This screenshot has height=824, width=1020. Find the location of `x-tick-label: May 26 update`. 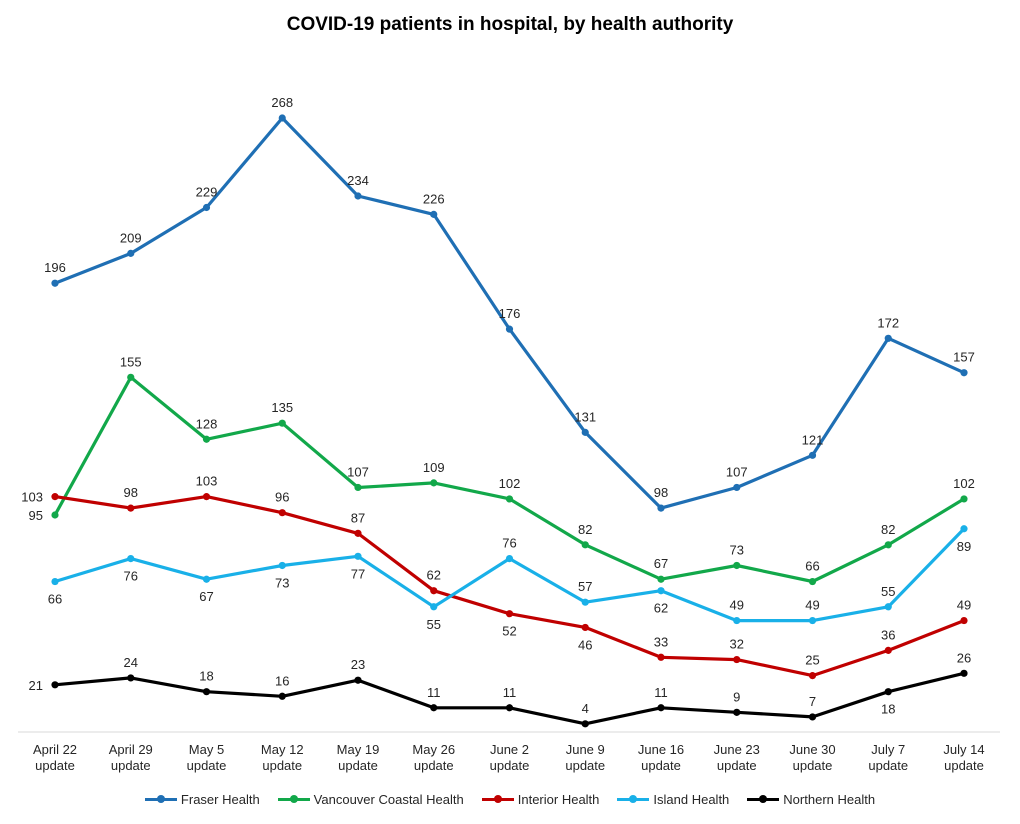

x-tick-label: May 26 update is located at coordinates (433, 757).